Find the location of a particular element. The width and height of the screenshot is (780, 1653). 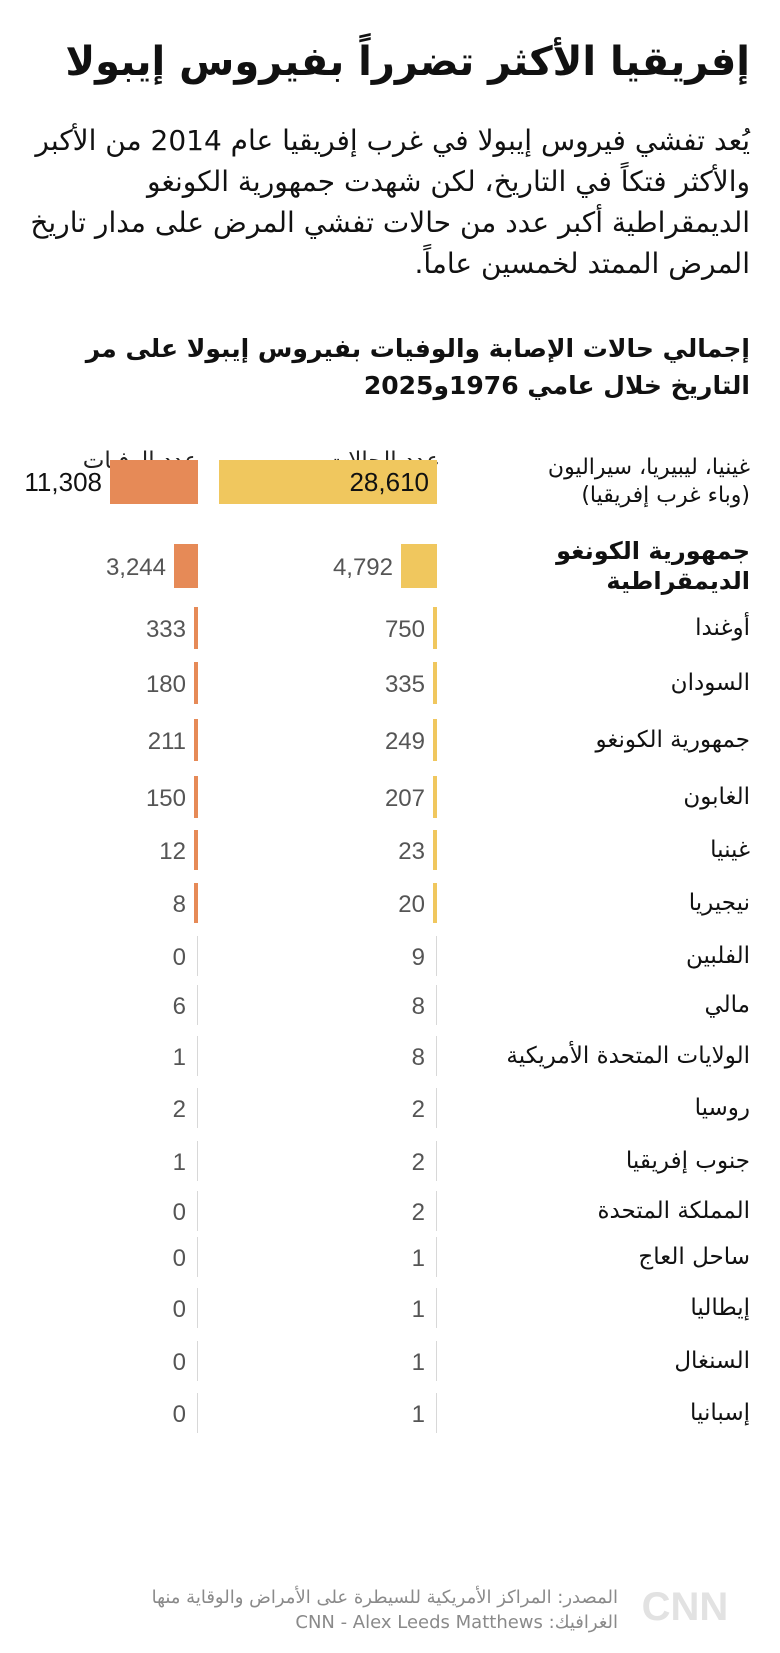

category-label: جمهورية الكونغو الديمقراطية is located at coordinates (615, 566).